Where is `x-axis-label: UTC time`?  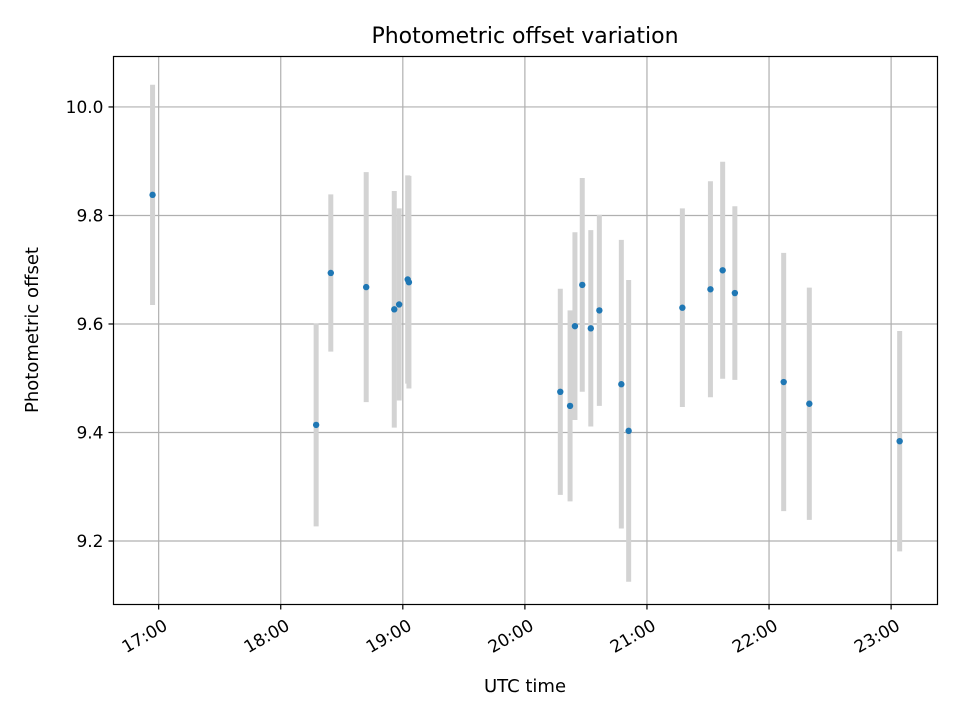 x-axis-label: UTC time is located at coordinates (525, 686).